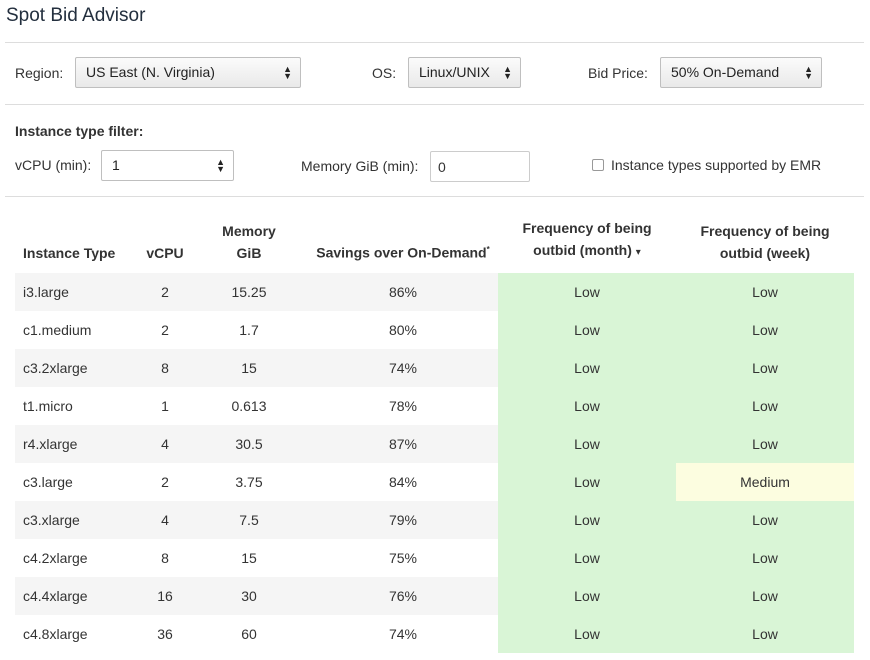 The height and width of the screenshot is (660, 870). I want to click on bid-price-select: 50% On-Demand ▲ ▼, so click(741, 72).